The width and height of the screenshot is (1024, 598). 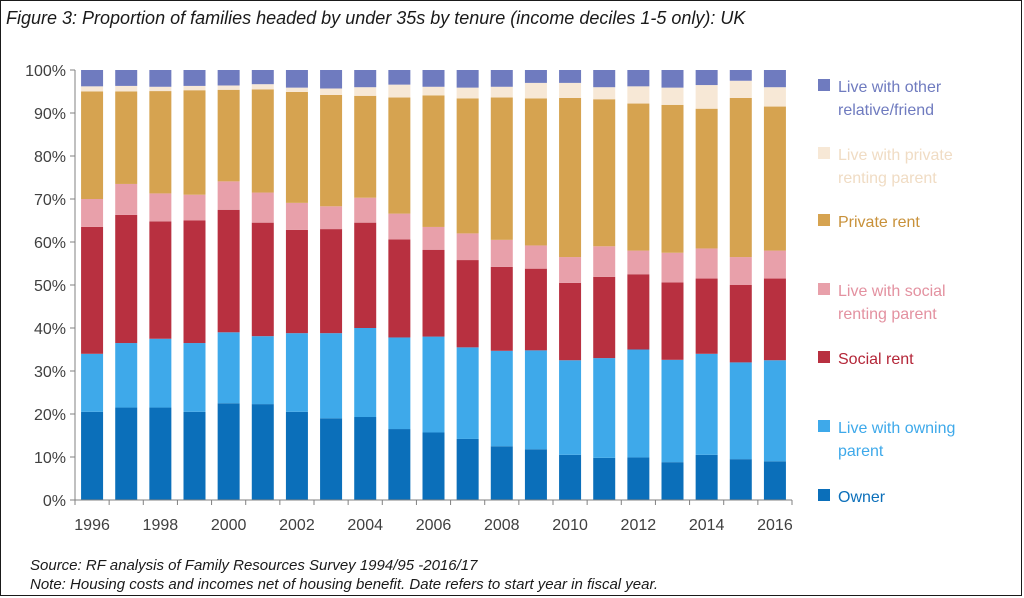 What do you see at coordinates (434, 525) in the screenshot?
I see `x-tick-label: 2006` at bounding box center [434, 525].